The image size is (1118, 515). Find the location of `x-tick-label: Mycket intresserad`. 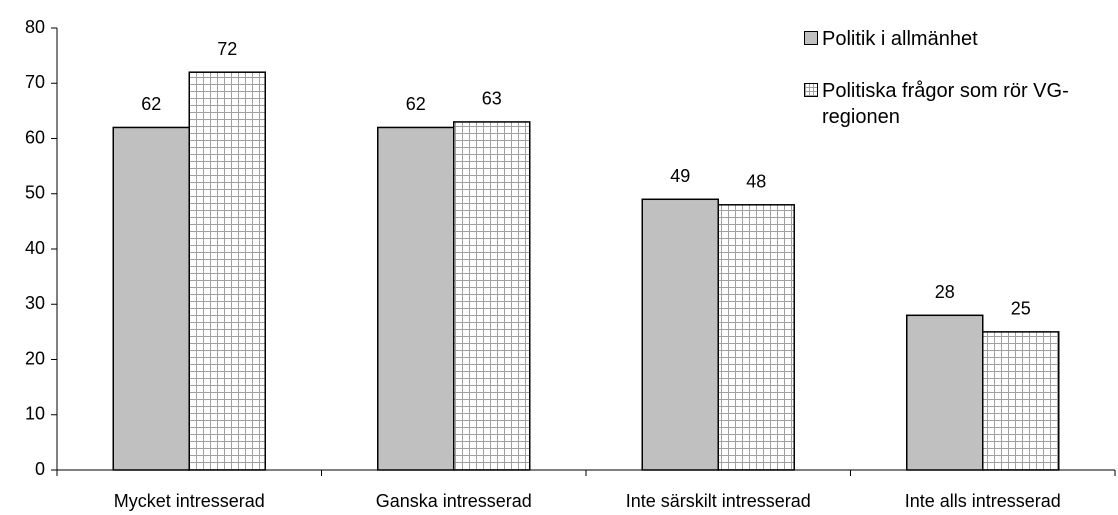

x-tick-label: Mycket intresserad is located at coordinates (189, 501).